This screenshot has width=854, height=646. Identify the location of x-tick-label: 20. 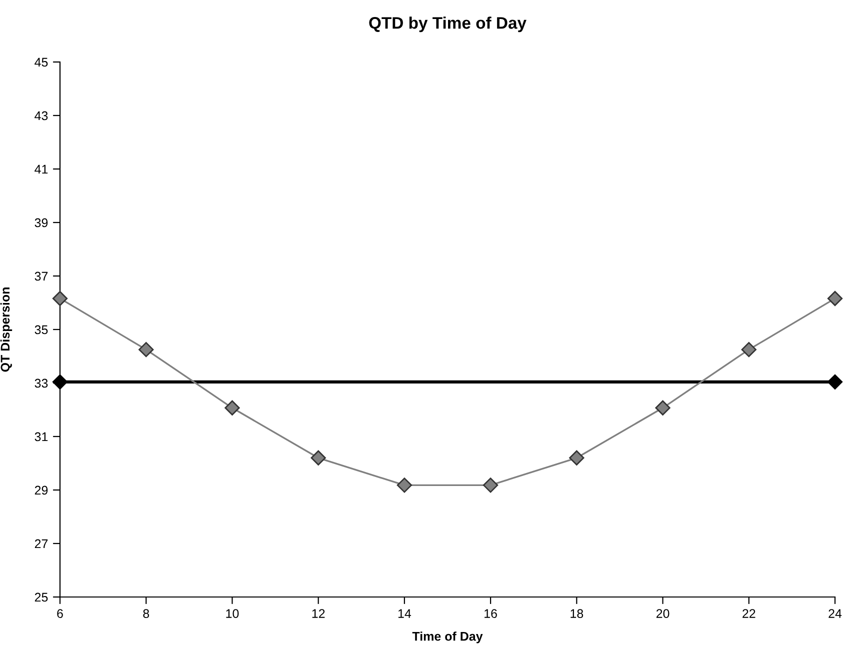
(663, 613).